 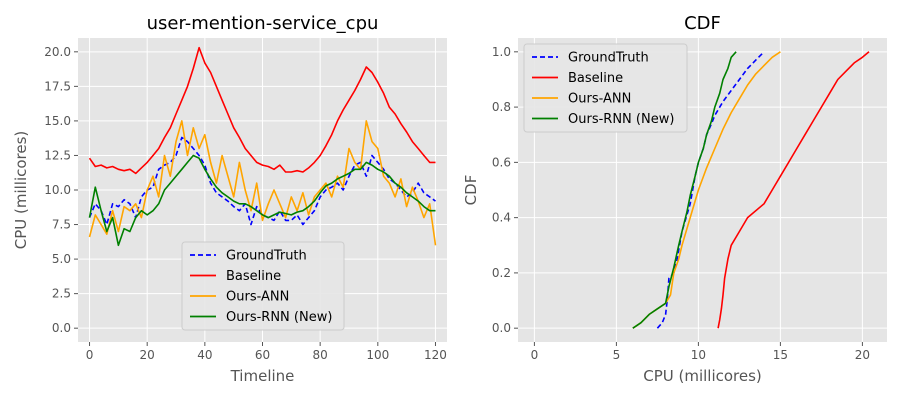 I want to click on timeline-legend-label-ours-rnn-new: Ours-RNN (New), so click(x=279, y=317).